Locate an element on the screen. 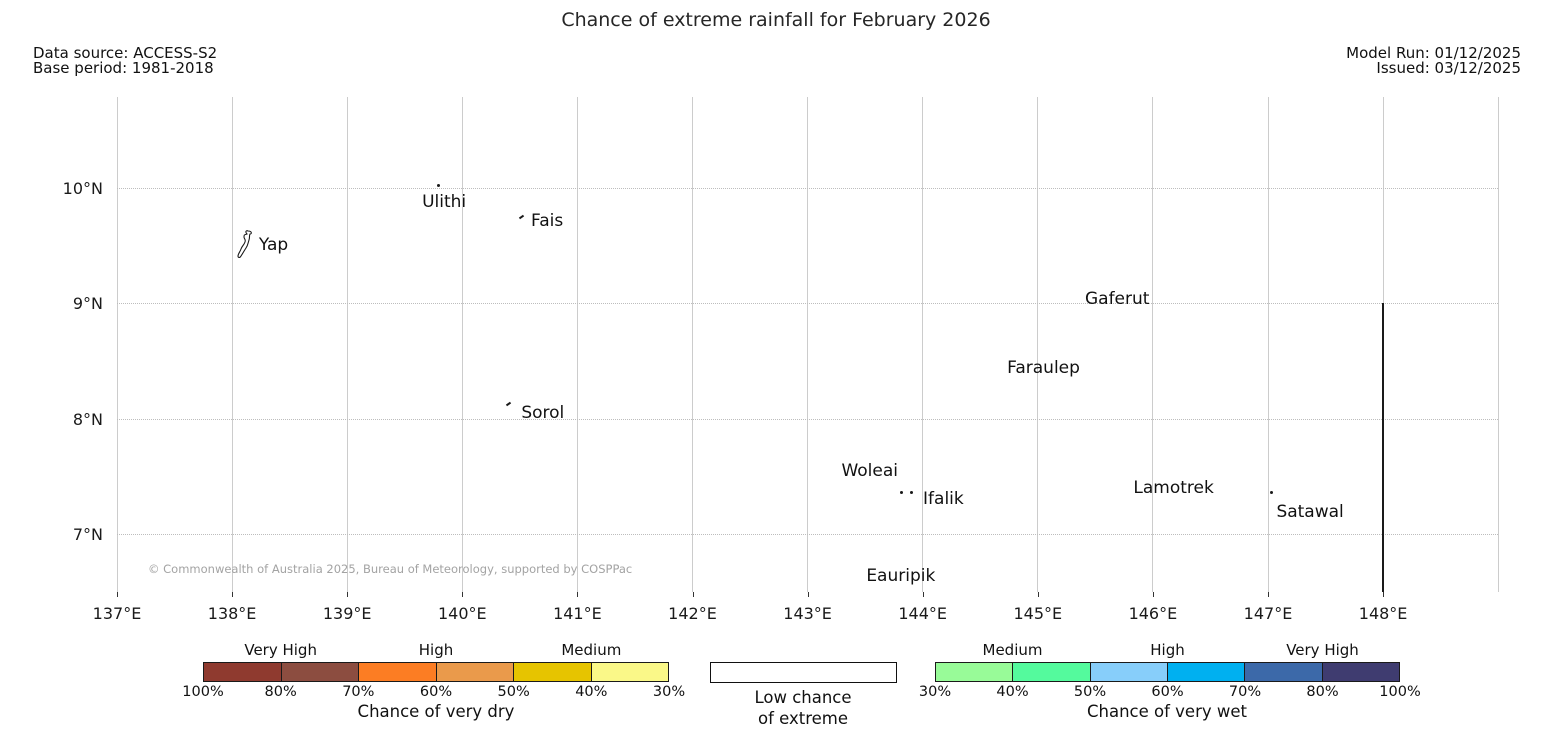 The width and height of the screenshot is (1552, 736). model-run-label: Model Run: 01/12/2025 is located at coordinates (1433, 53).